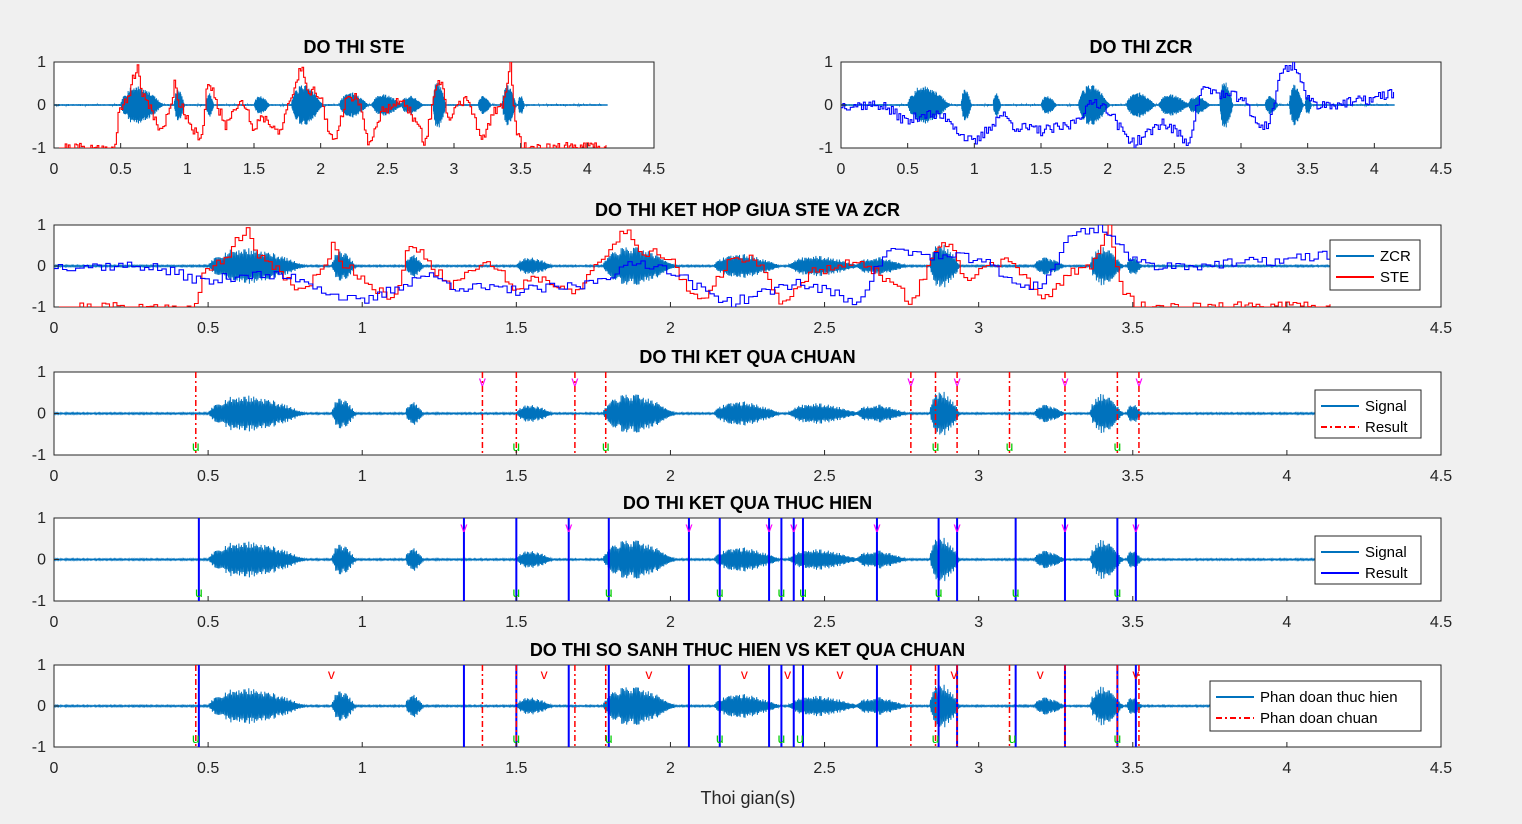 This screenshot has height=824, width=1522. What do you see at coordinates (747, 503) in the screenshot?
I see `plot-title: DO THI KET QUA THUC HIEN` at bounding box center [747, 503].